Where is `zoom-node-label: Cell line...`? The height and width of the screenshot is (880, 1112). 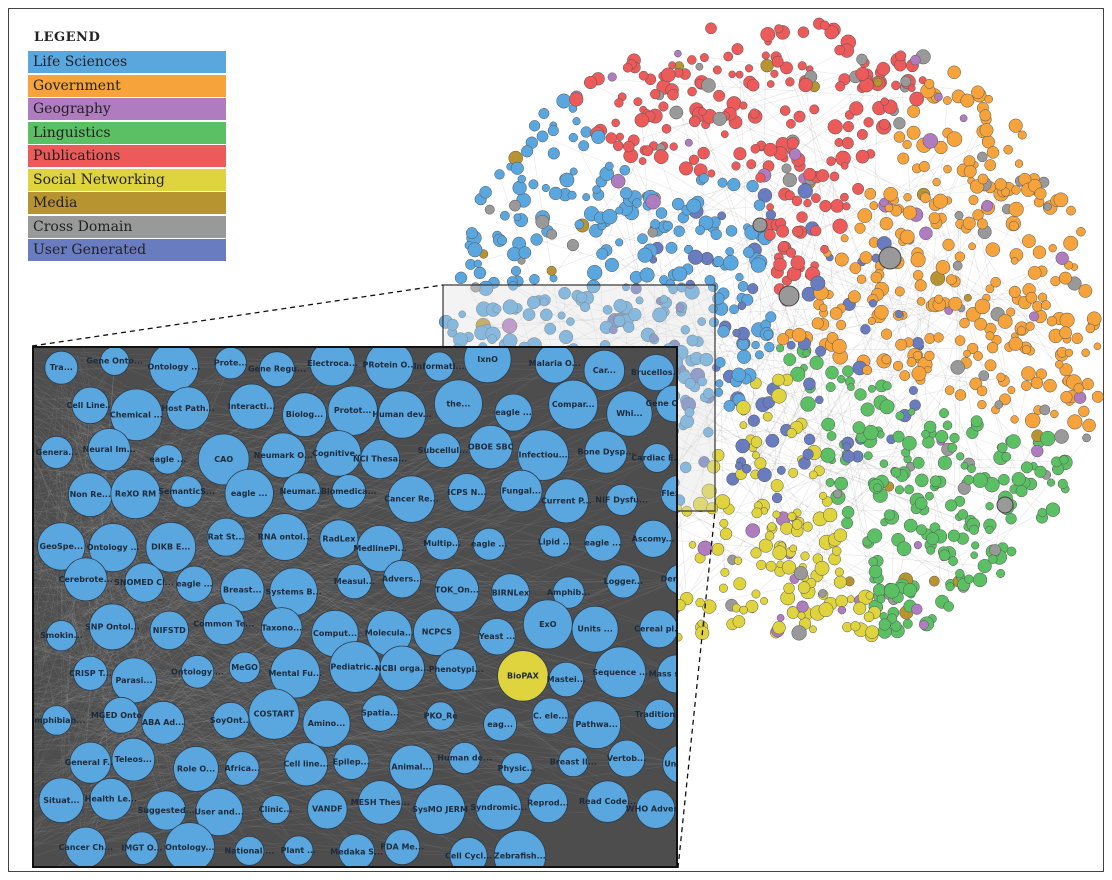 zoom-node-label: Cell line... is located at coordinates (305, 764).